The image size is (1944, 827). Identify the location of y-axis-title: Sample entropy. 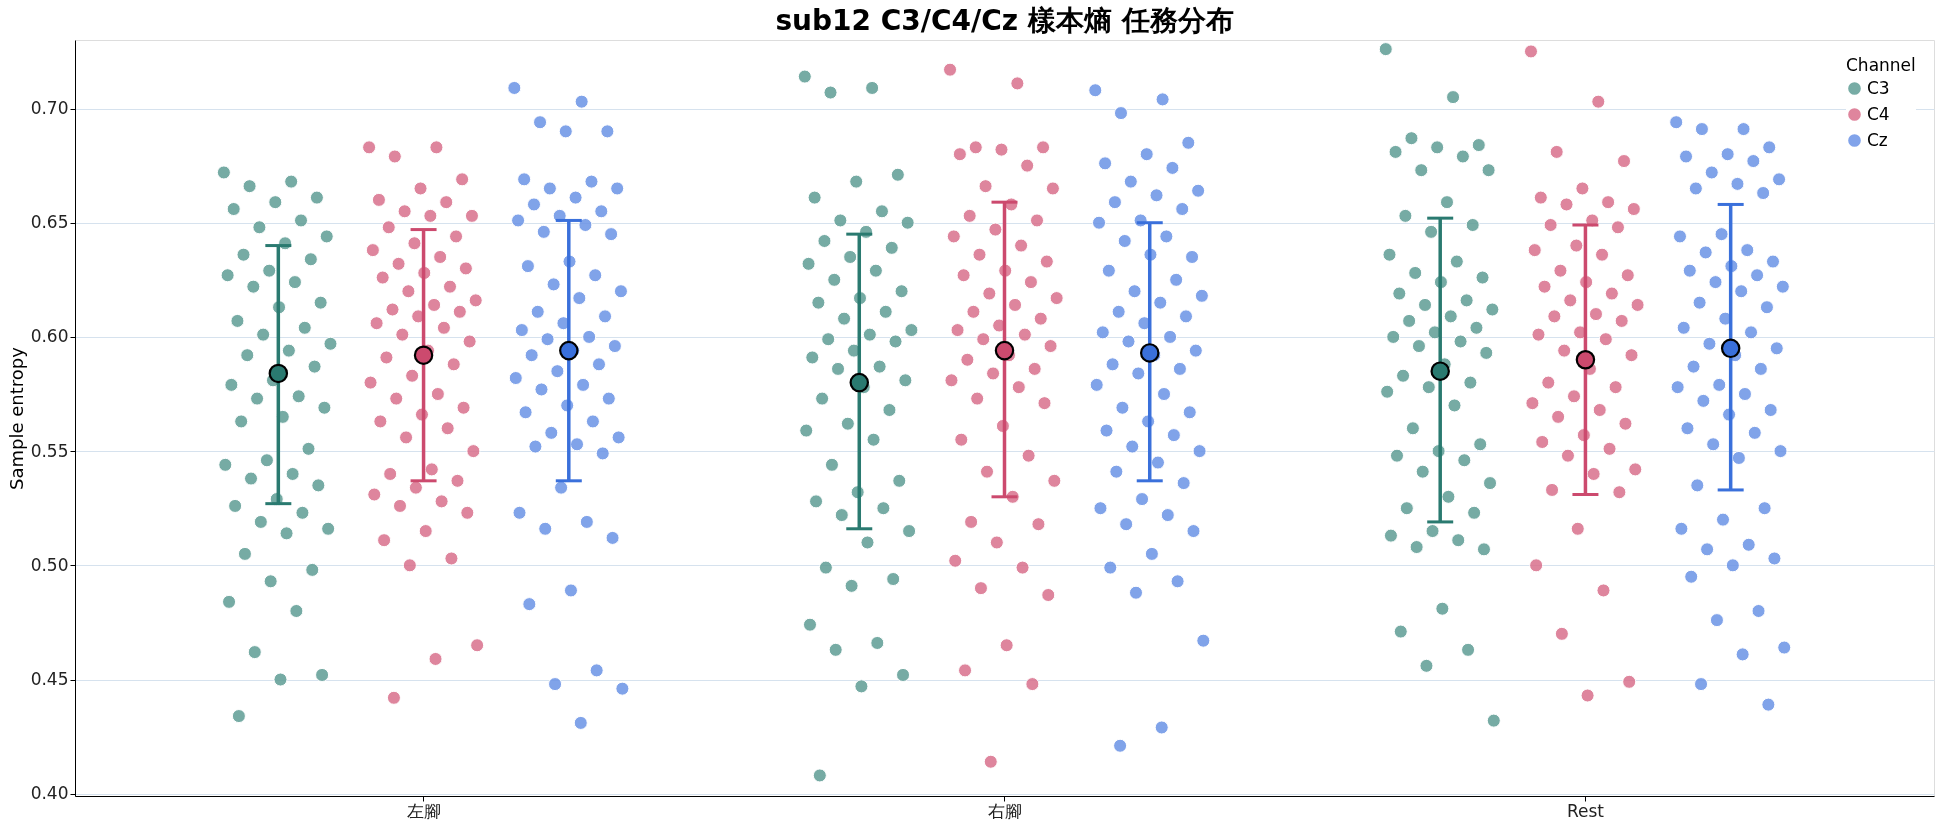
(16, 418).